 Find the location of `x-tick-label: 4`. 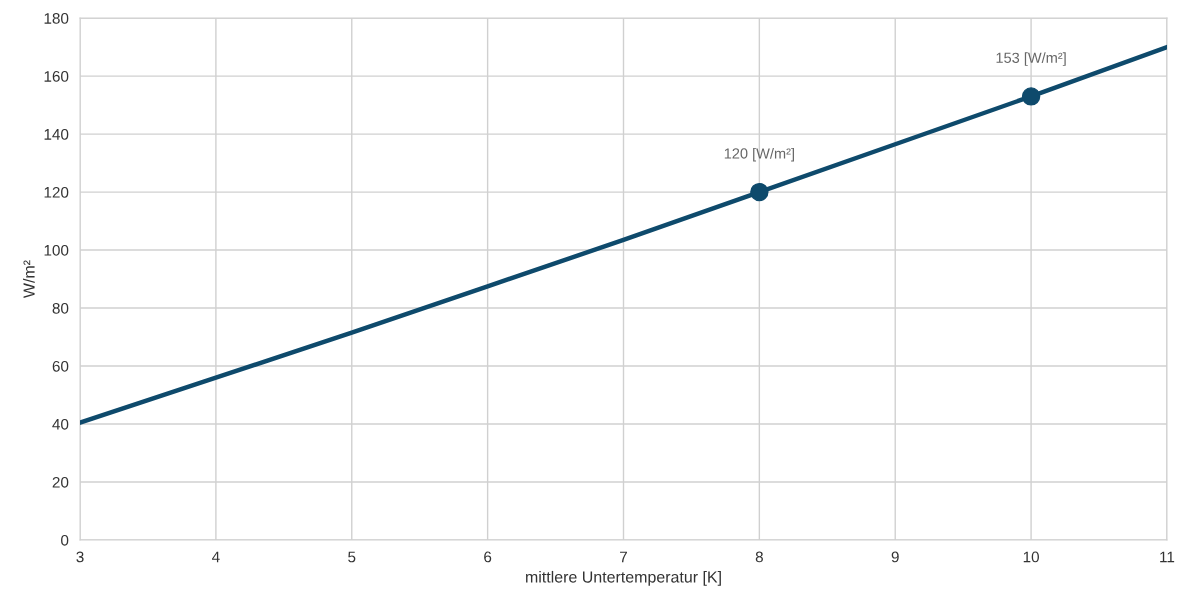

x-tick-label: 4 is located at coordinates (216, 557).